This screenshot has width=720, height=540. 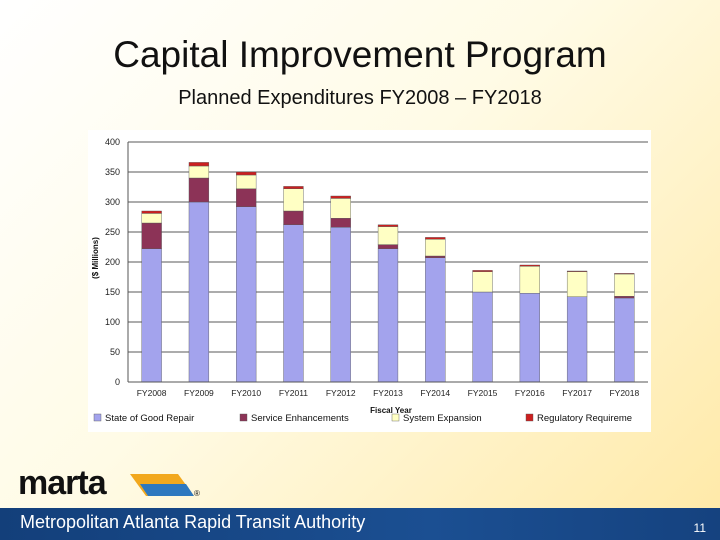 I want to click on y-tick-label: 200, so click(x=112, y=262).